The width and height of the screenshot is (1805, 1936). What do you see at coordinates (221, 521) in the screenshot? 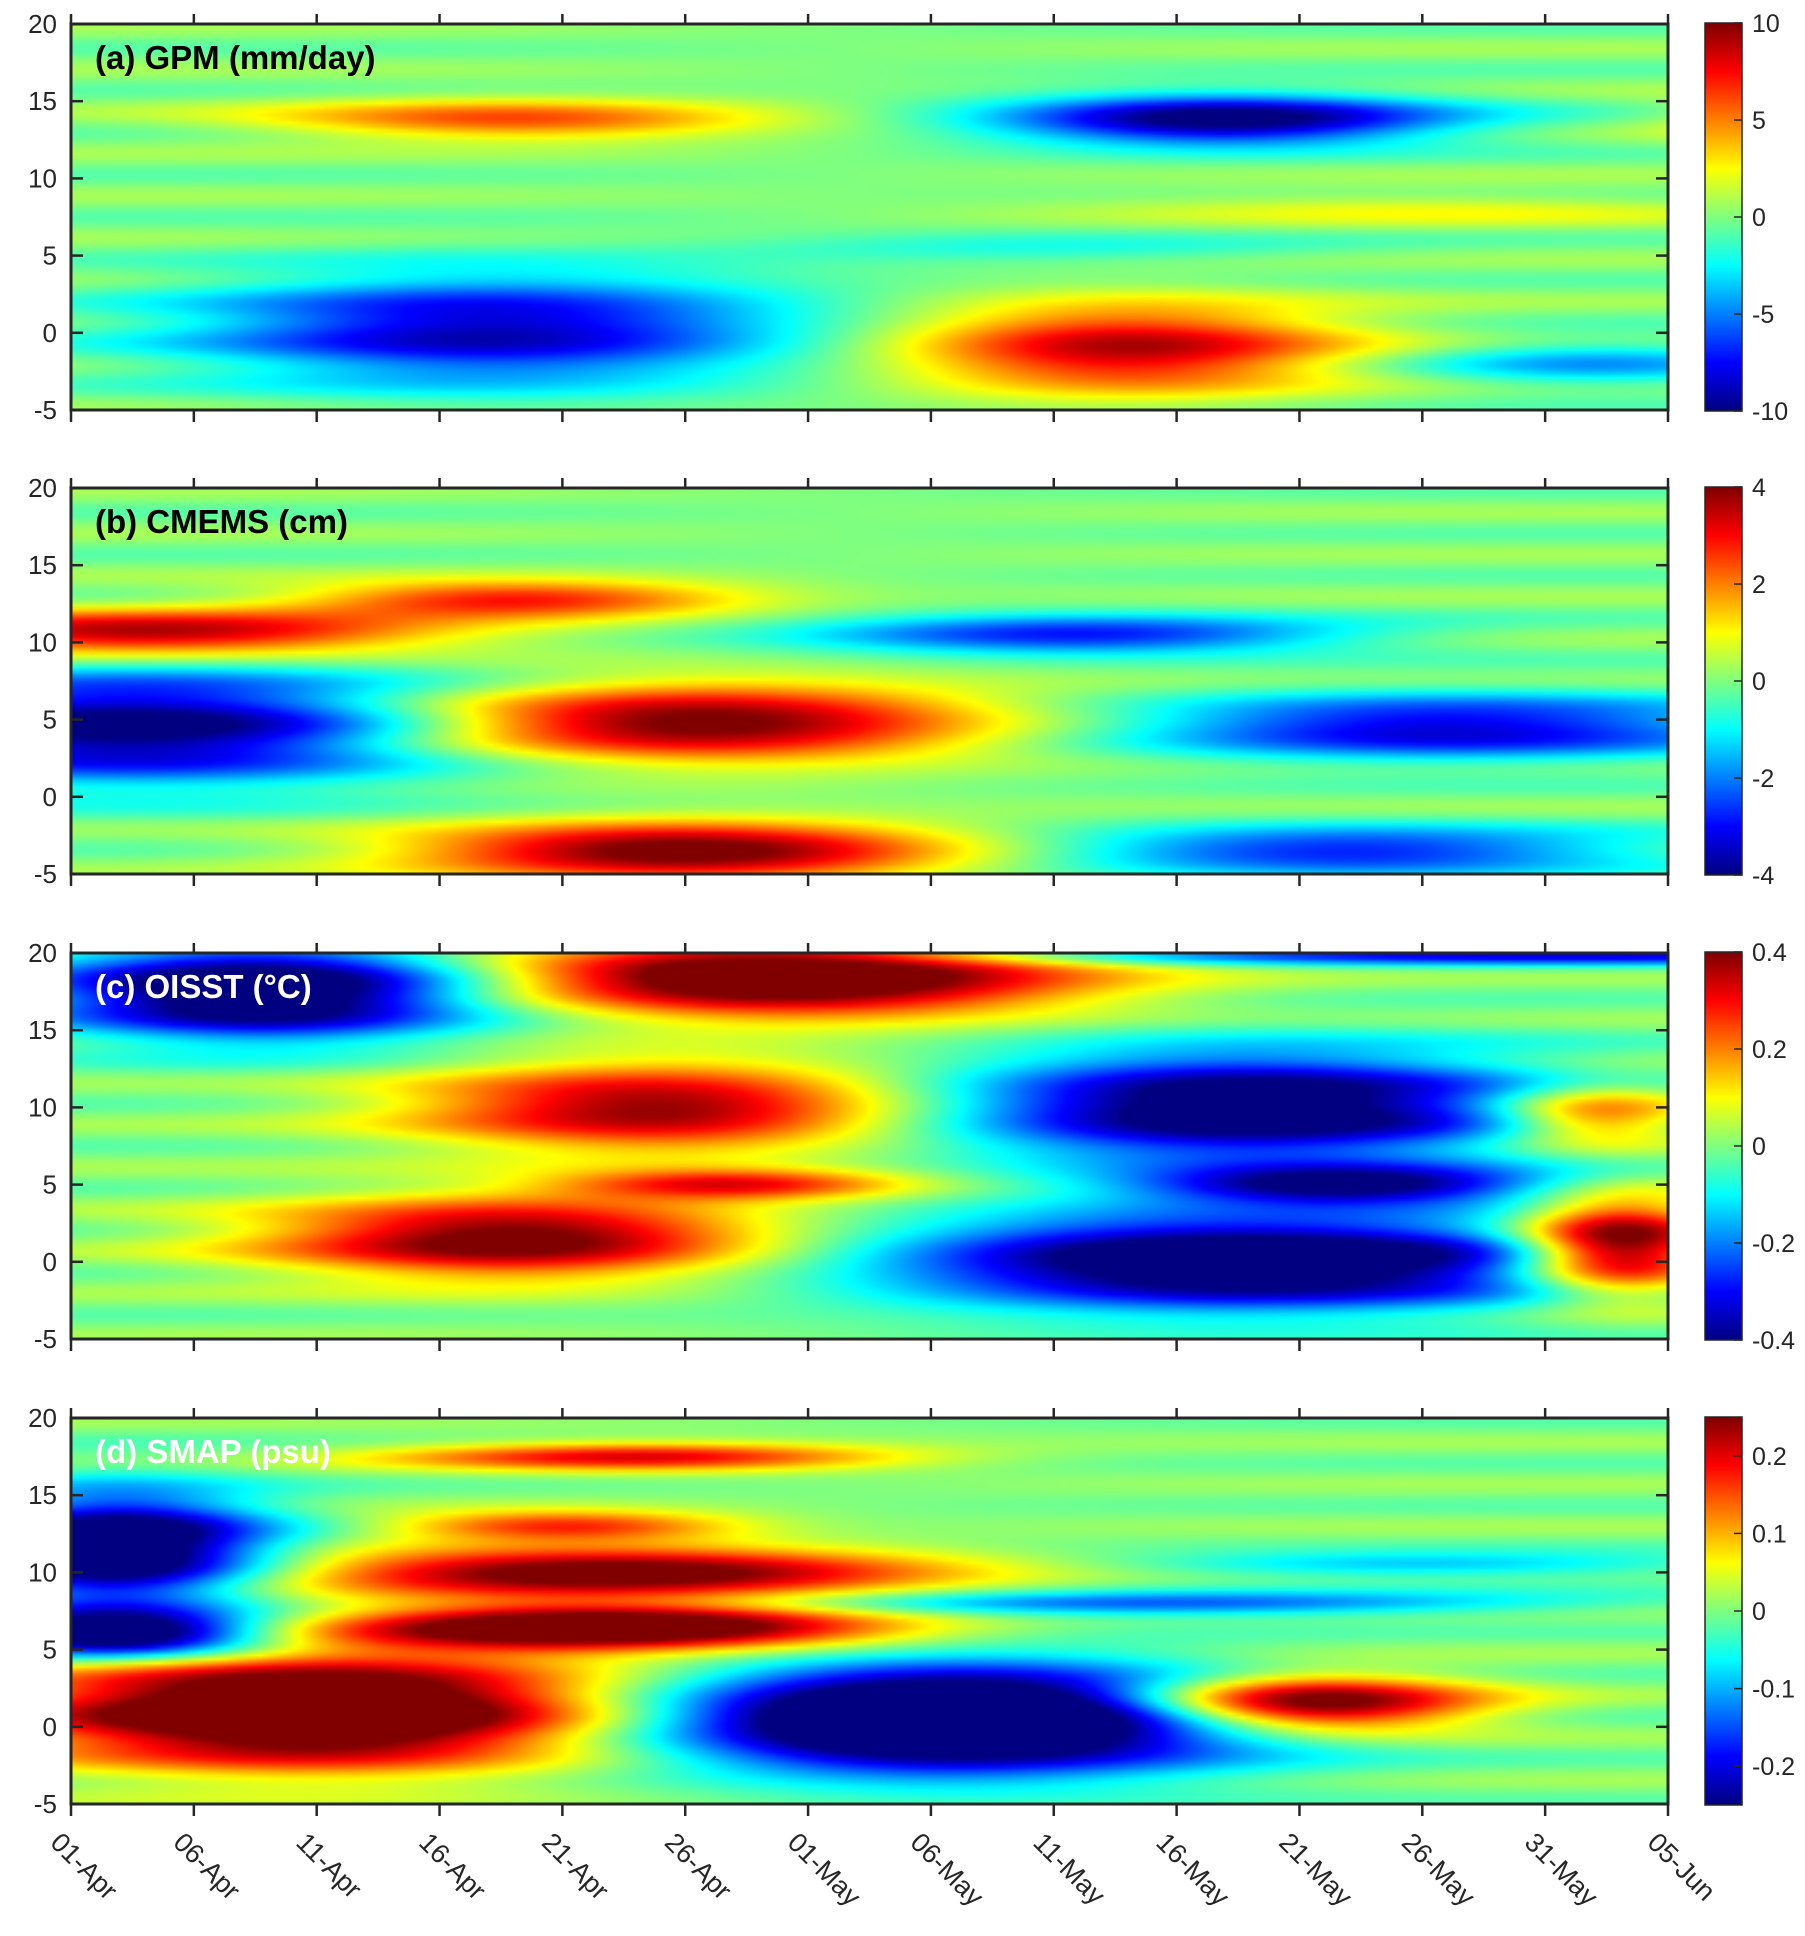
I see `panel-title: (b) CMEMS (cm)` at bounding box center [221, 521].